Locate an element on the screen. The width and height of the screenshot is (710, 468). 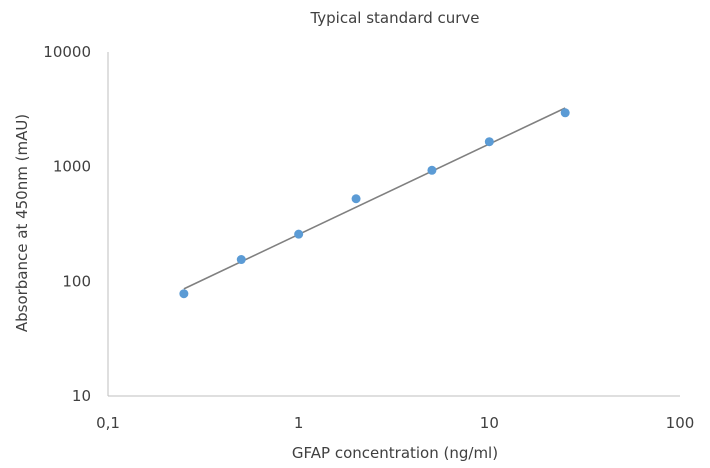
y-axis-label: Absorbance at 450nm (mAU) is located at coordinates (22, 223).